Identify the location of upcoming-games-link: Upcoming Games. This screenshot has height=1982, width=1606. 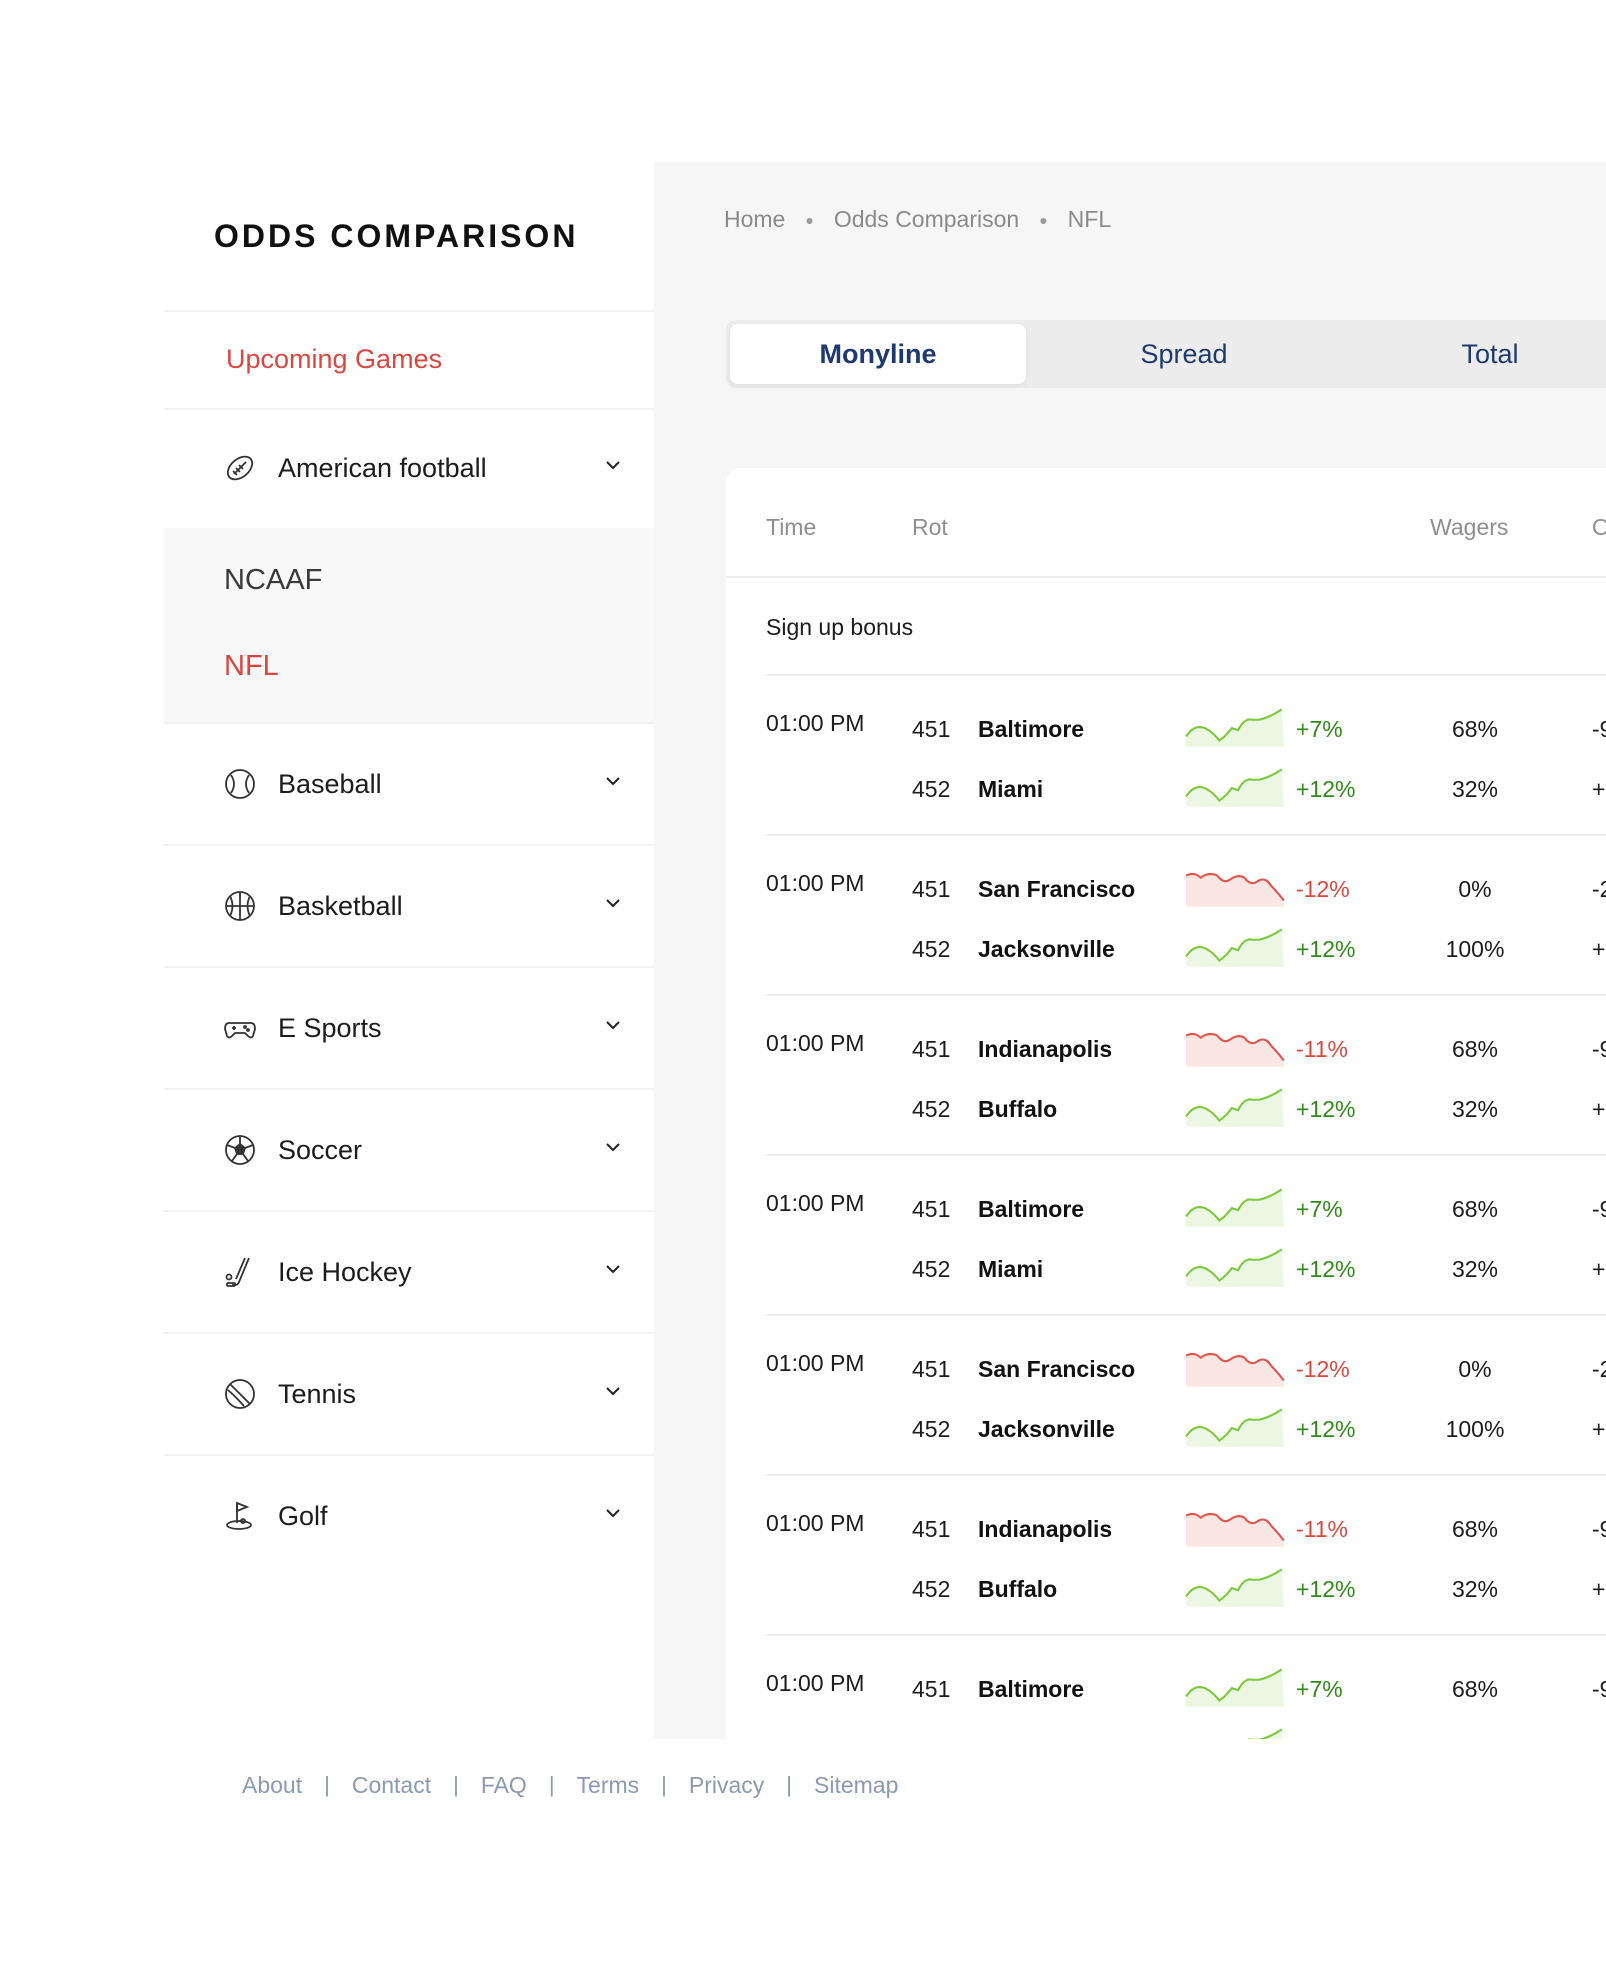
(334, 358).